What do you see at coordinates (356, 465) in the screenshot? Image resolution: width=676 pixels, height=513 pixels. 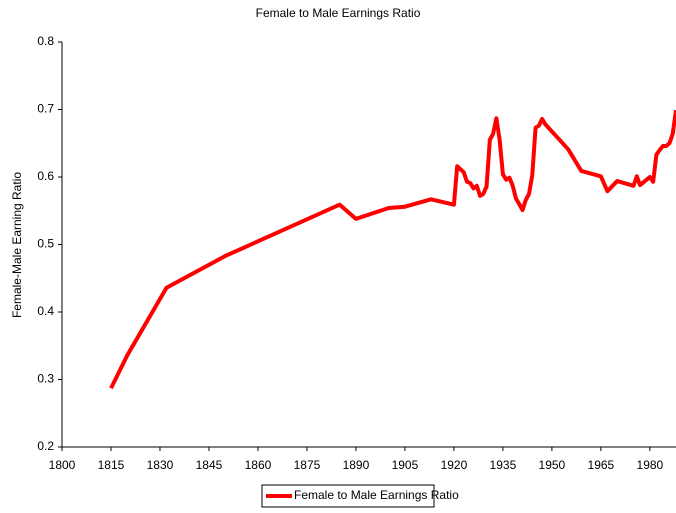 I see `x-tick-label: 1890` at bounding box center [356, 465].